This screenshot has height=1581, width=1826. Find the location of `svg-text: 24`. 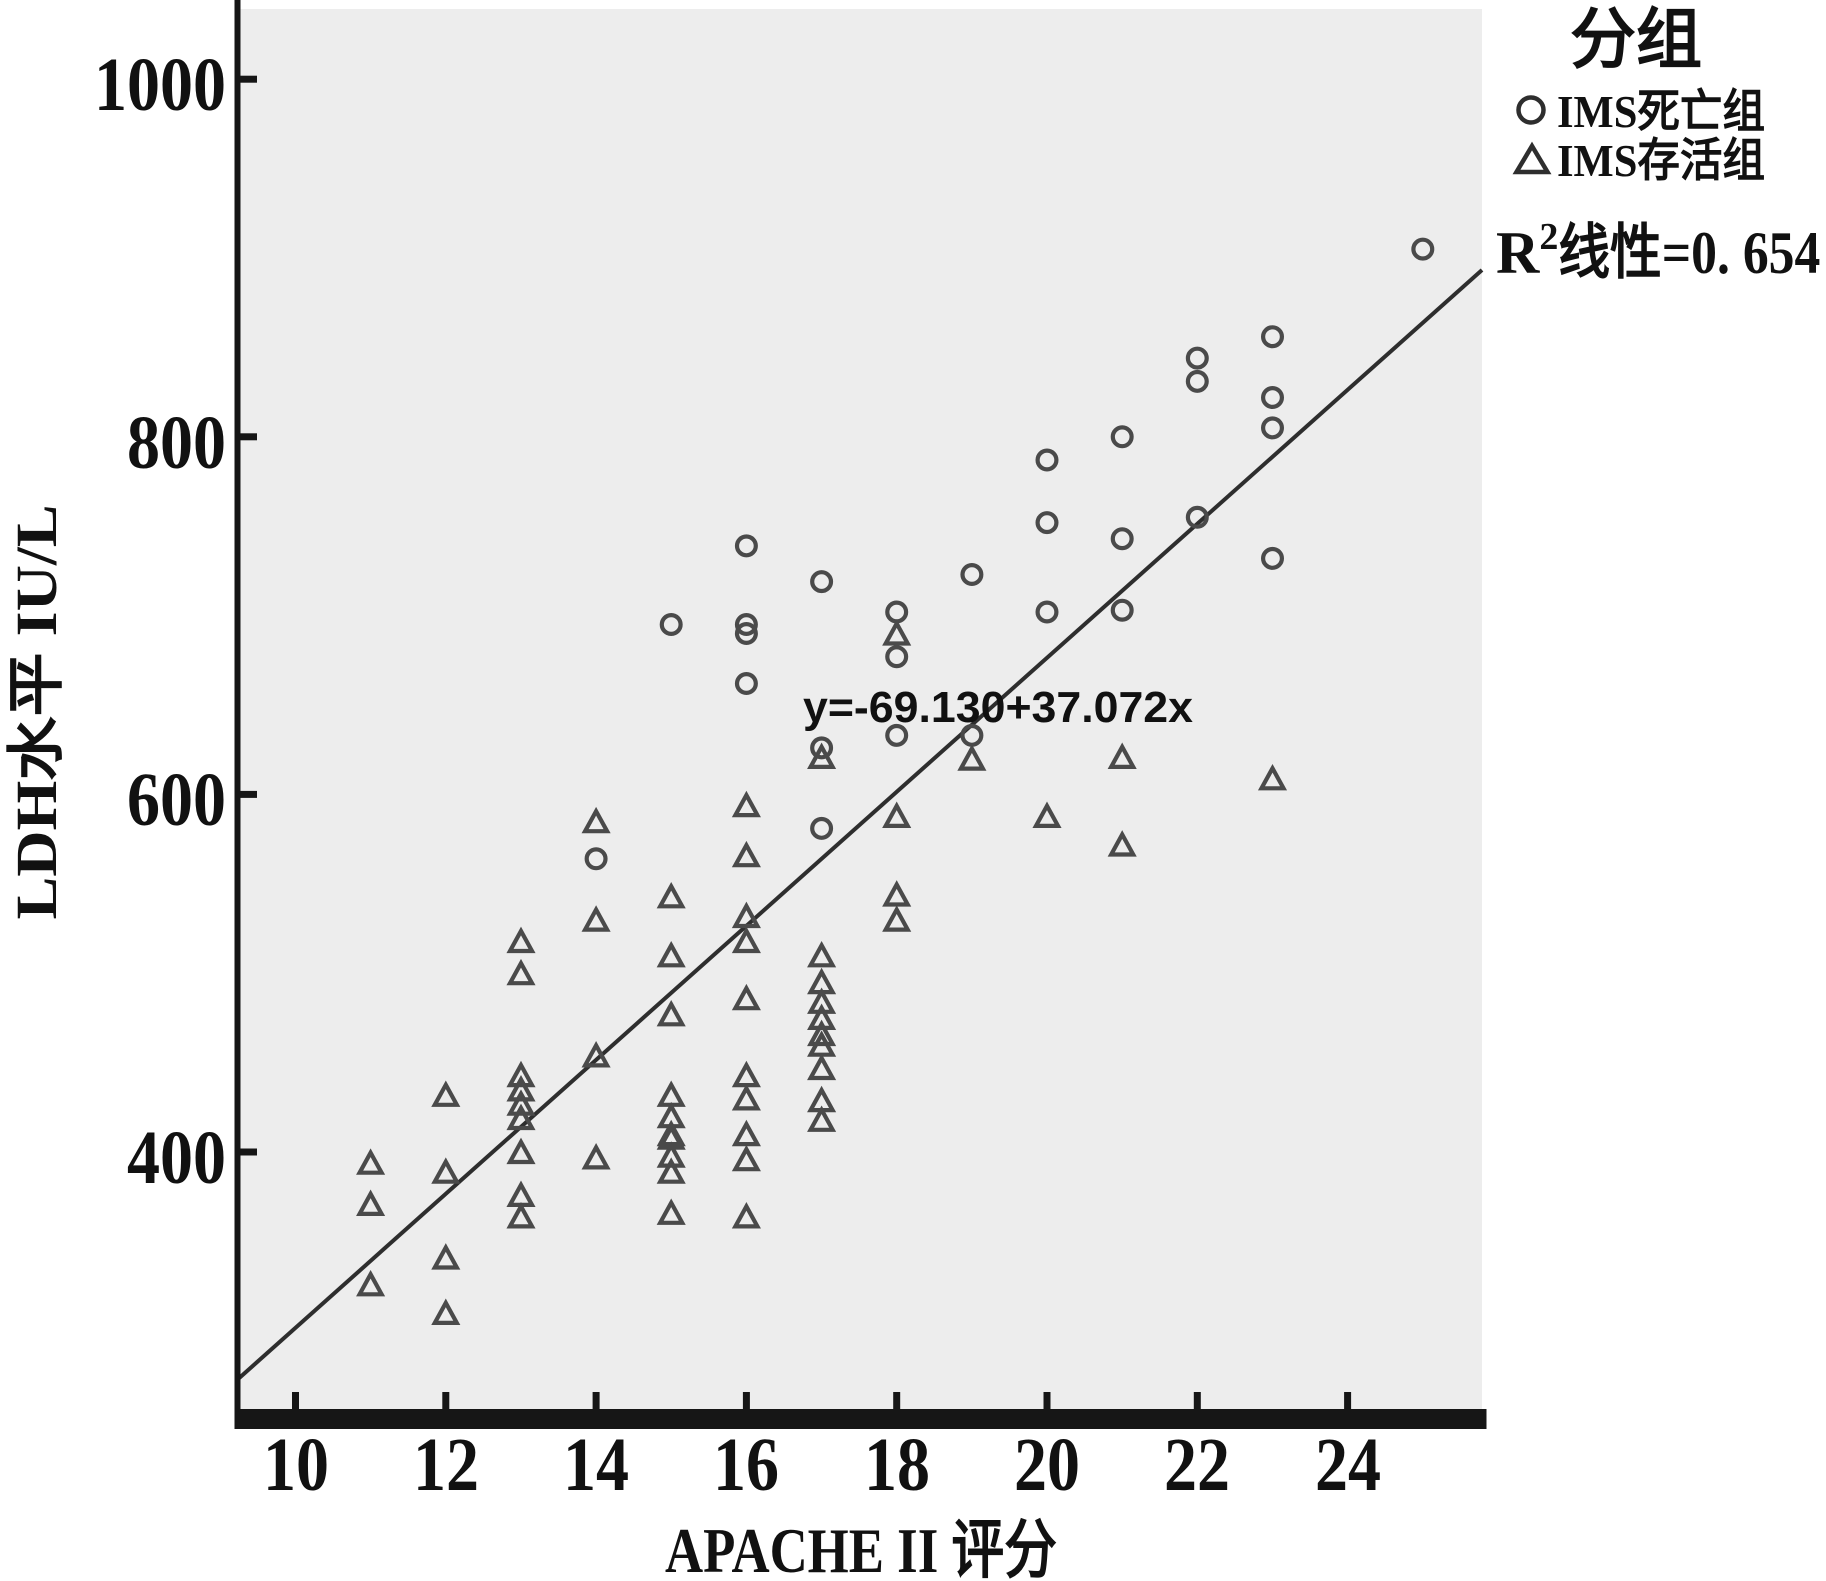

svg-text: 24 is located at coordinates (1348, 1465).